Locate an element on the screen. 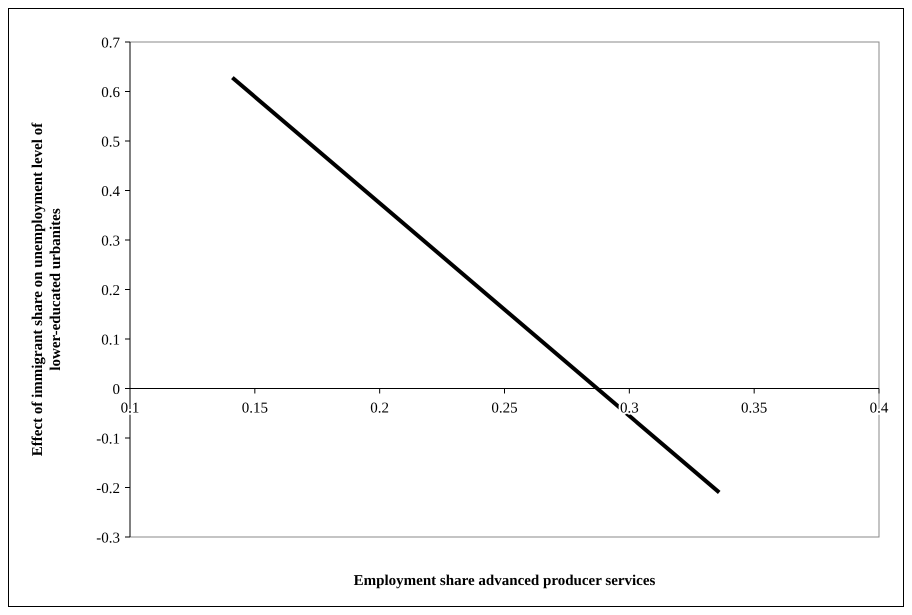 The image size is (912, 615). x-tick-label: 0.25 is located at coordinates (504, 408).